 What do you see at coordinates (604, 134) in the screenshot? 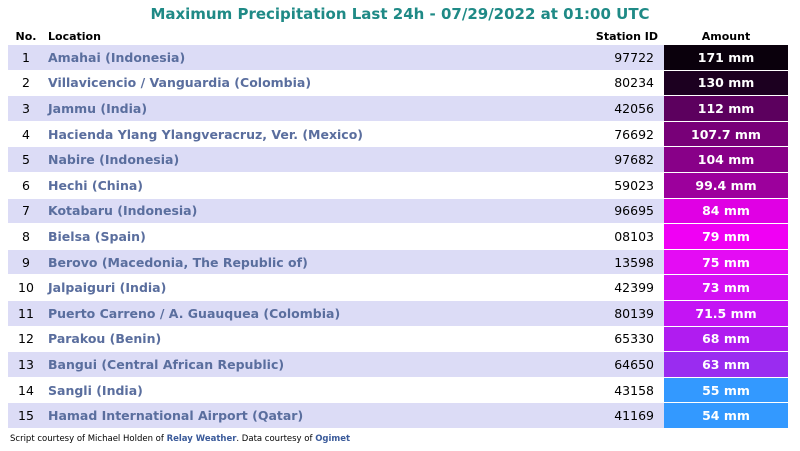
I see `station-id: 76692` at bounding box center [604, 134].